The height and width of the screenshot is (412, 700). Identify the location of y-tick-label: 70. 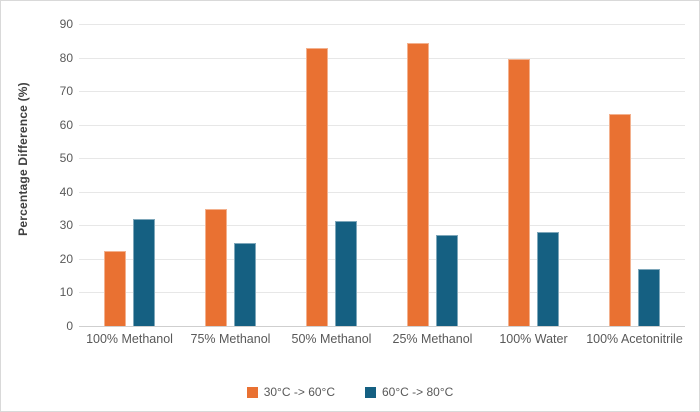
(66, 91).